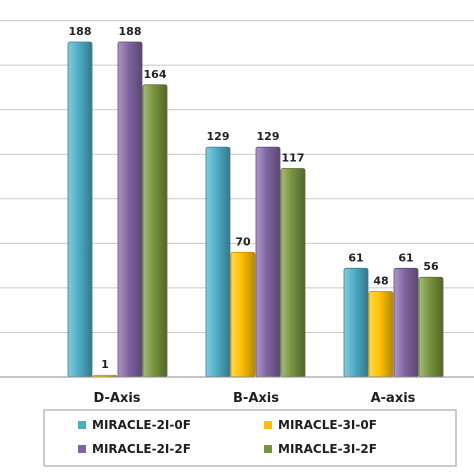  Describe the element at coordinates (218, 262) in the screenshot. I see `bar-b-axis-miracle-2i-0f` at that location.